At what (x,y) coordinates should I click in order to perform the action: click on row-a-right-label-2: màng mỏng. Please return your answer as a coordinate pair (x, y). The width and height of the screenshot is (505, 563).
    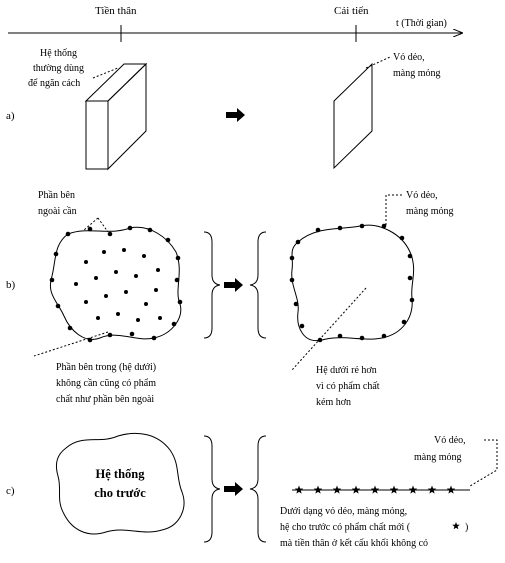
    Looking at the image, I should click on (417, 73).